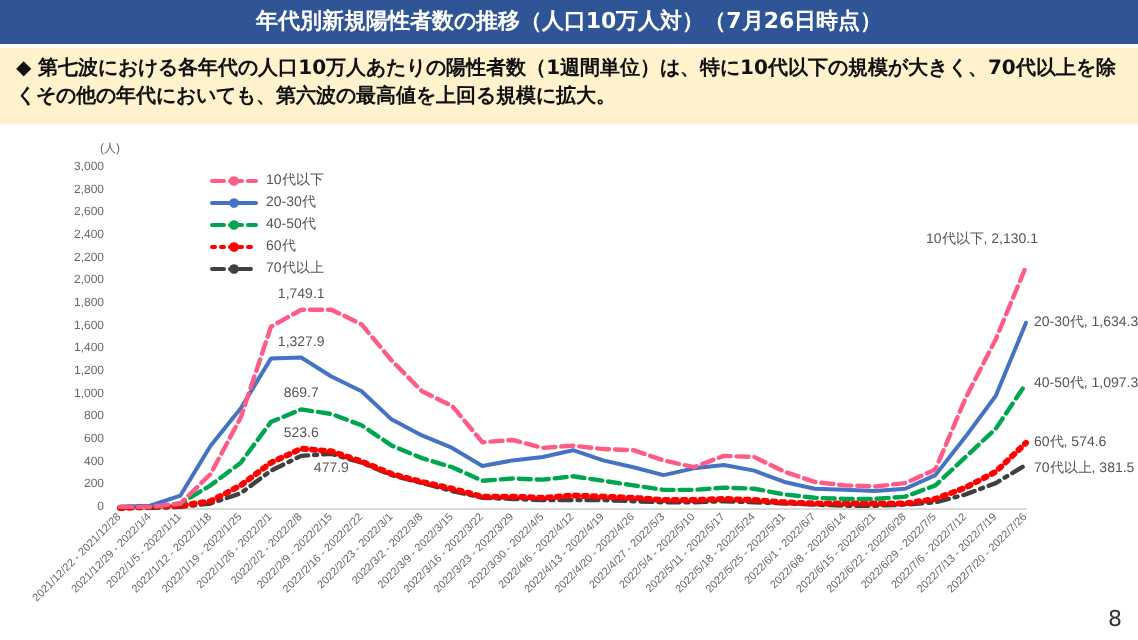 The width and height of the screenshot is (1138, 640). What do you see at coordinates (569, 22) in the screenshot?
I see `chart-title: 年代別新規陽性者数の推移（人口10万人対）（7月26日時点）` at bounding box center [569, 22].